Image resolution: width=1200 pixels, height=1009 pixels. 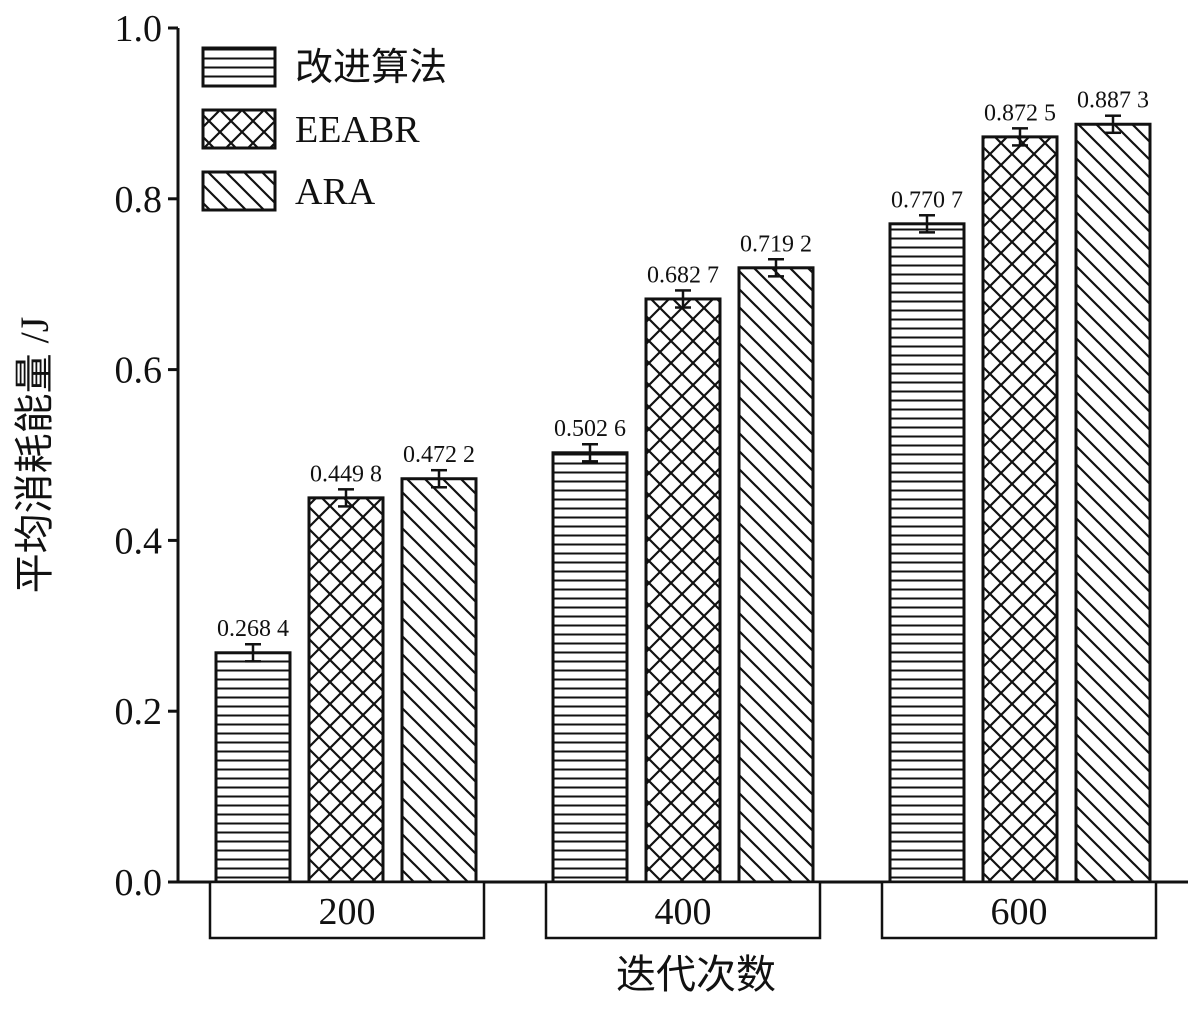 What do you see at coordinates (1113, 101) in the screenshot?
I see `data-label: 0.887 3` at bounding box center [1113, 101].